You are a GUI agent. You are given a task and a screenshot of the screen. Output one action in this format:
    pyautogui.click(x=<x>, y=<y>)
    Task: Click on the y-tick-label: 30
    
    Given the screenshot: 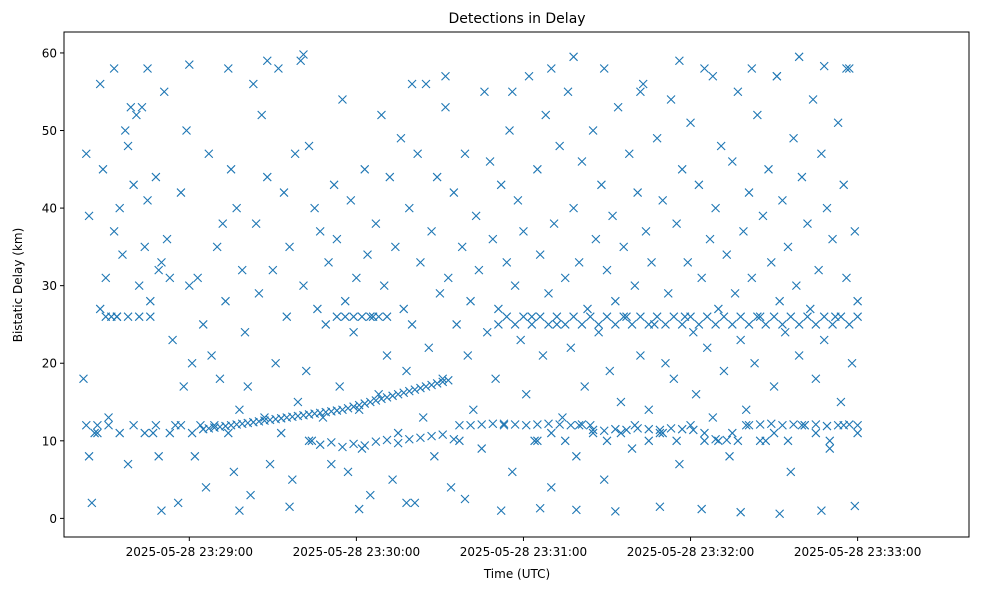 What is the action you would take?
    pyautogui.click(x=49, y=286)
    